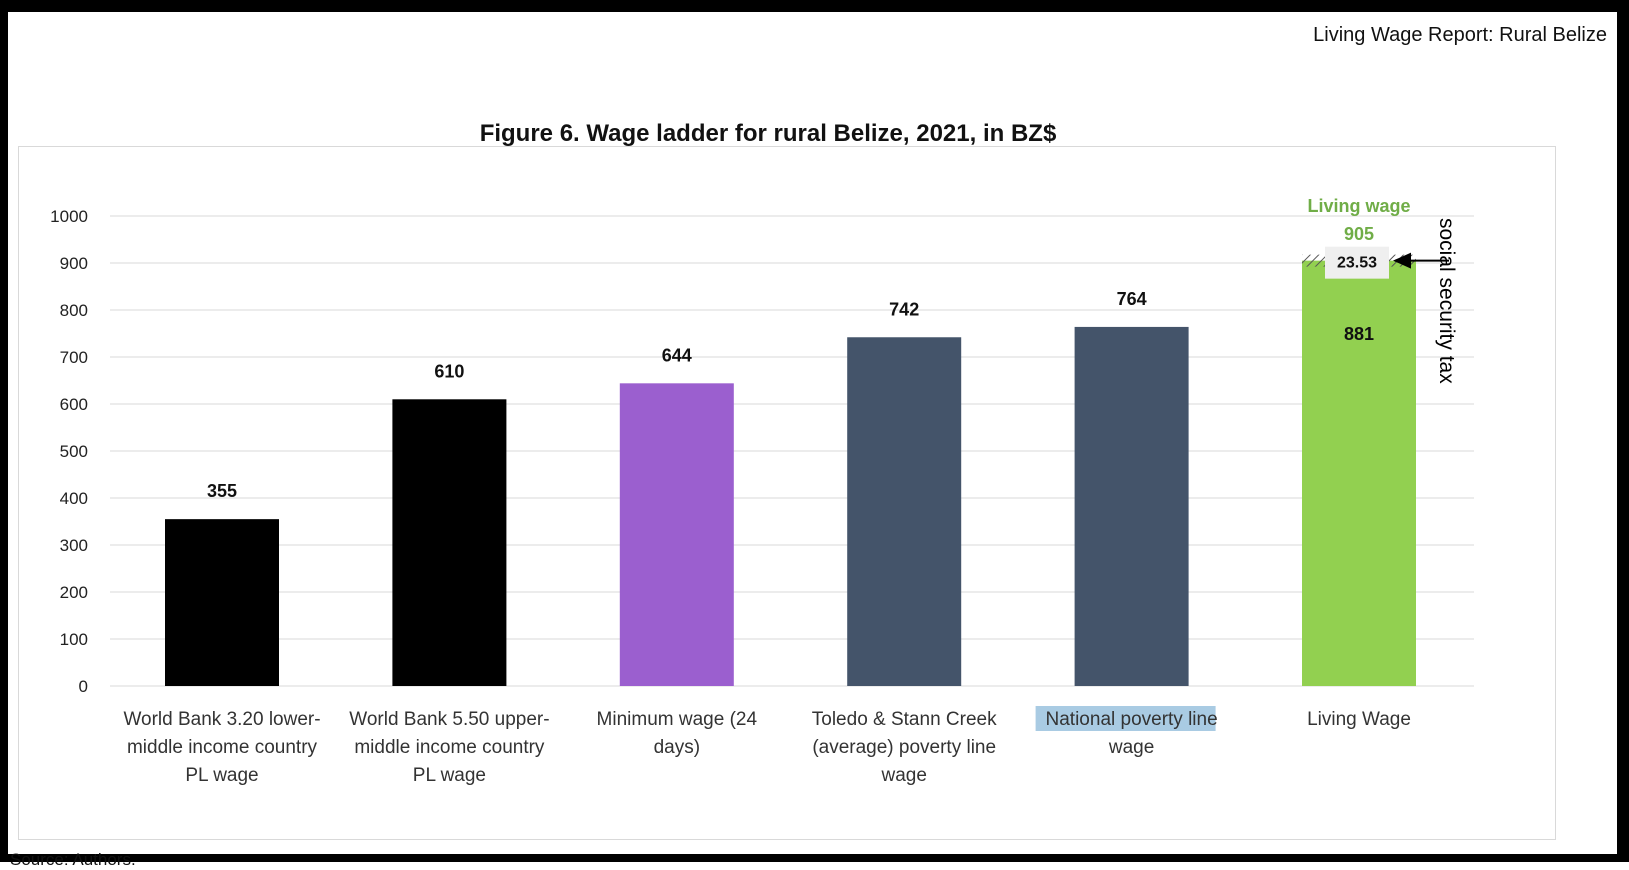  I want to click on report-header: Living Wage Report: Rural Belize, so click(1460, 35).